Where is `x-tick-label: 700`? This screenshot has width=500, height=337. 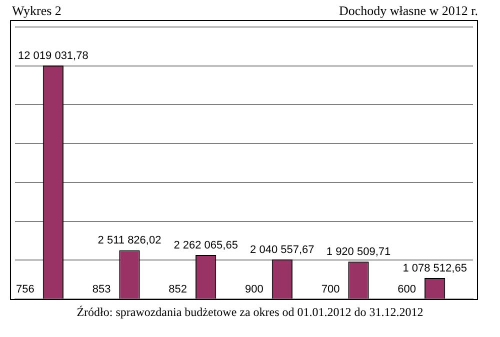 x-tick-label: 700 is located at coordinates (330, 290).